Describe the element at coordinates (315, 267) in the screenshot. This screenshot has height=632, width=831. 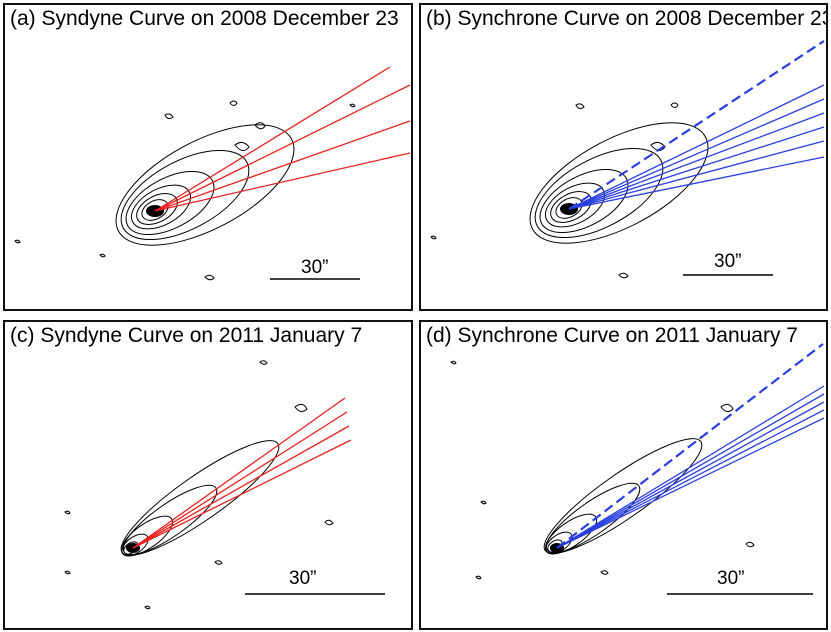
I see `scale-label-a: 30”` at that location.